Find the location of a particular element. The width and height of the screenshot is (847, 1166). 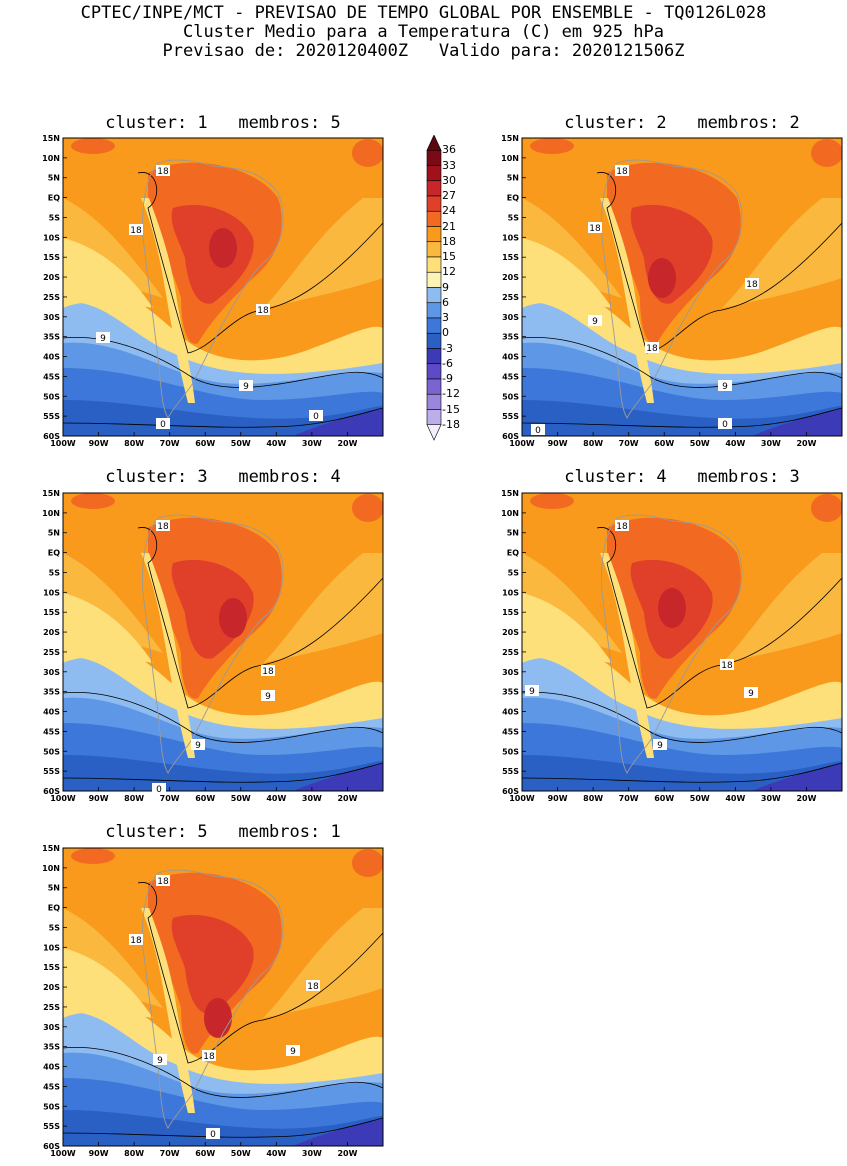

colorbar-label: -18 is located at coordinates (451, 424).